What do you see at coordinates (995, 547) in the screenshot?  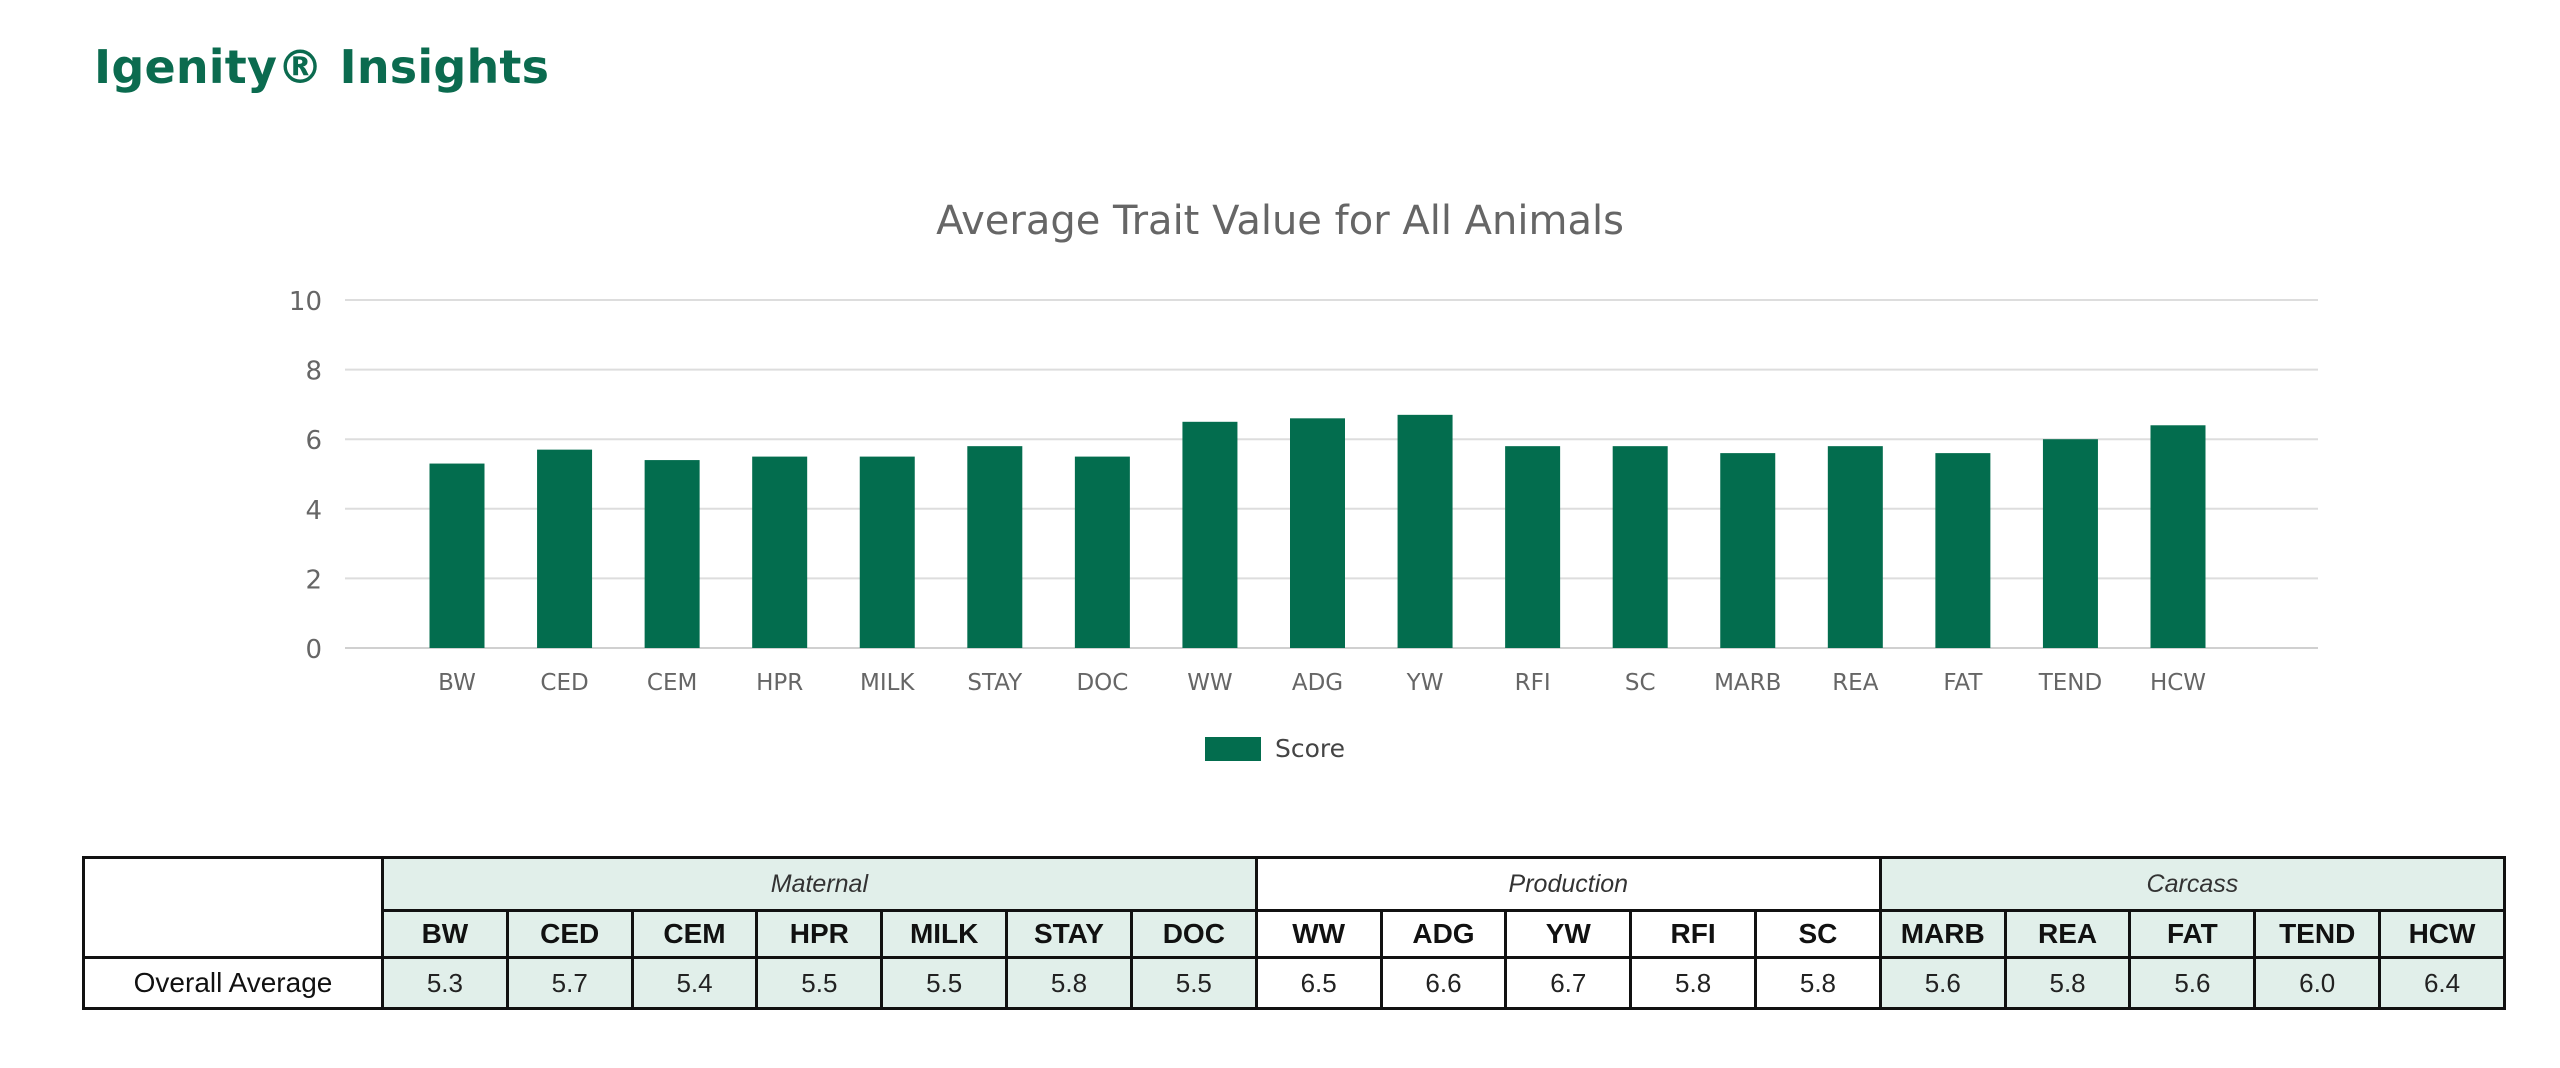 I see `bar-stay` at bounding box center [995, 547].